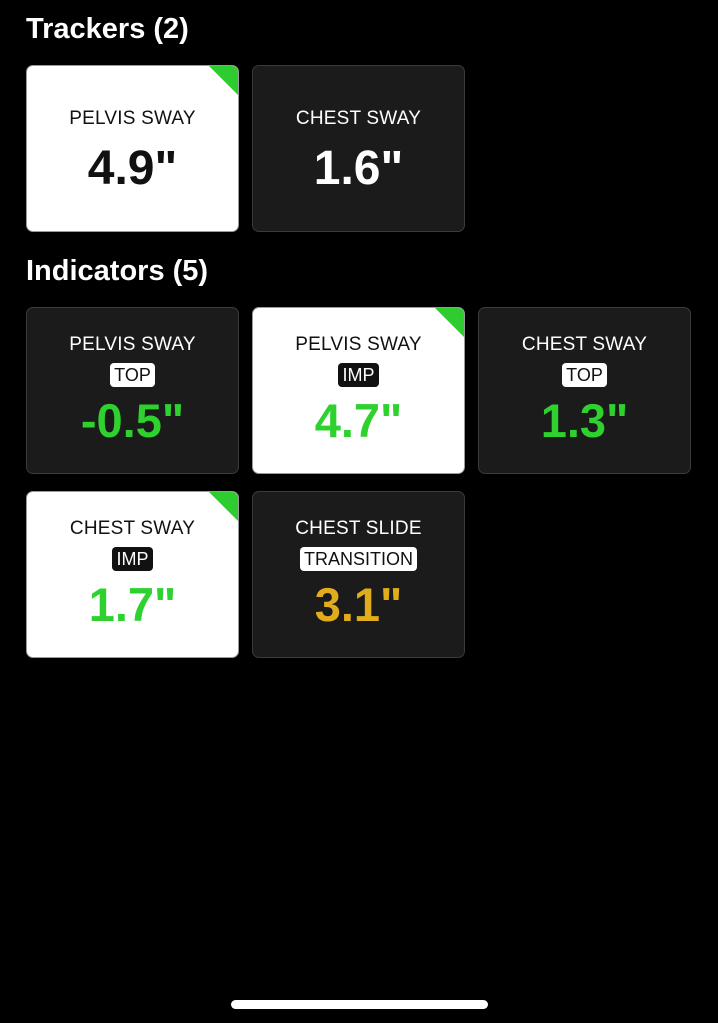  What do you see at coordinates (107, 29) in the screenshot?
I see `trackers-section-title: Trackers (2)` at bounding box center [107, 29].